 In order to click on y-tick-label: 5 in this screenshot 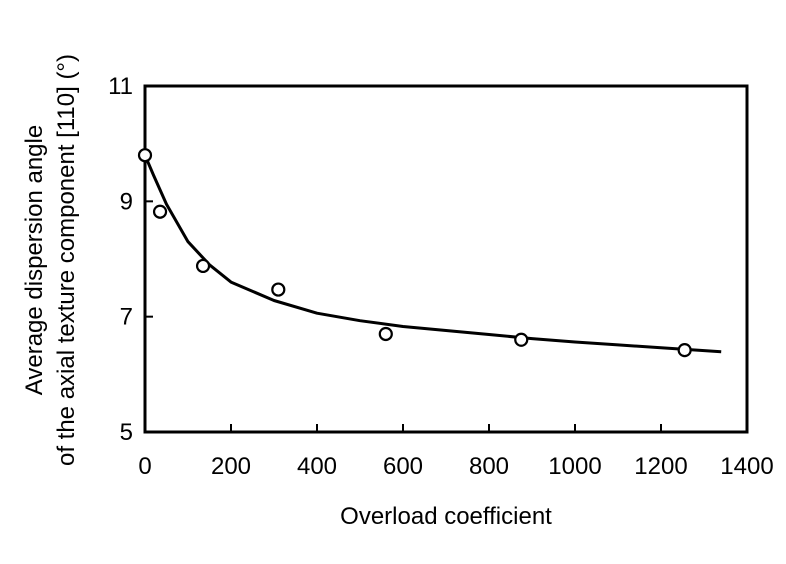, I will do `click(126, 432)`.